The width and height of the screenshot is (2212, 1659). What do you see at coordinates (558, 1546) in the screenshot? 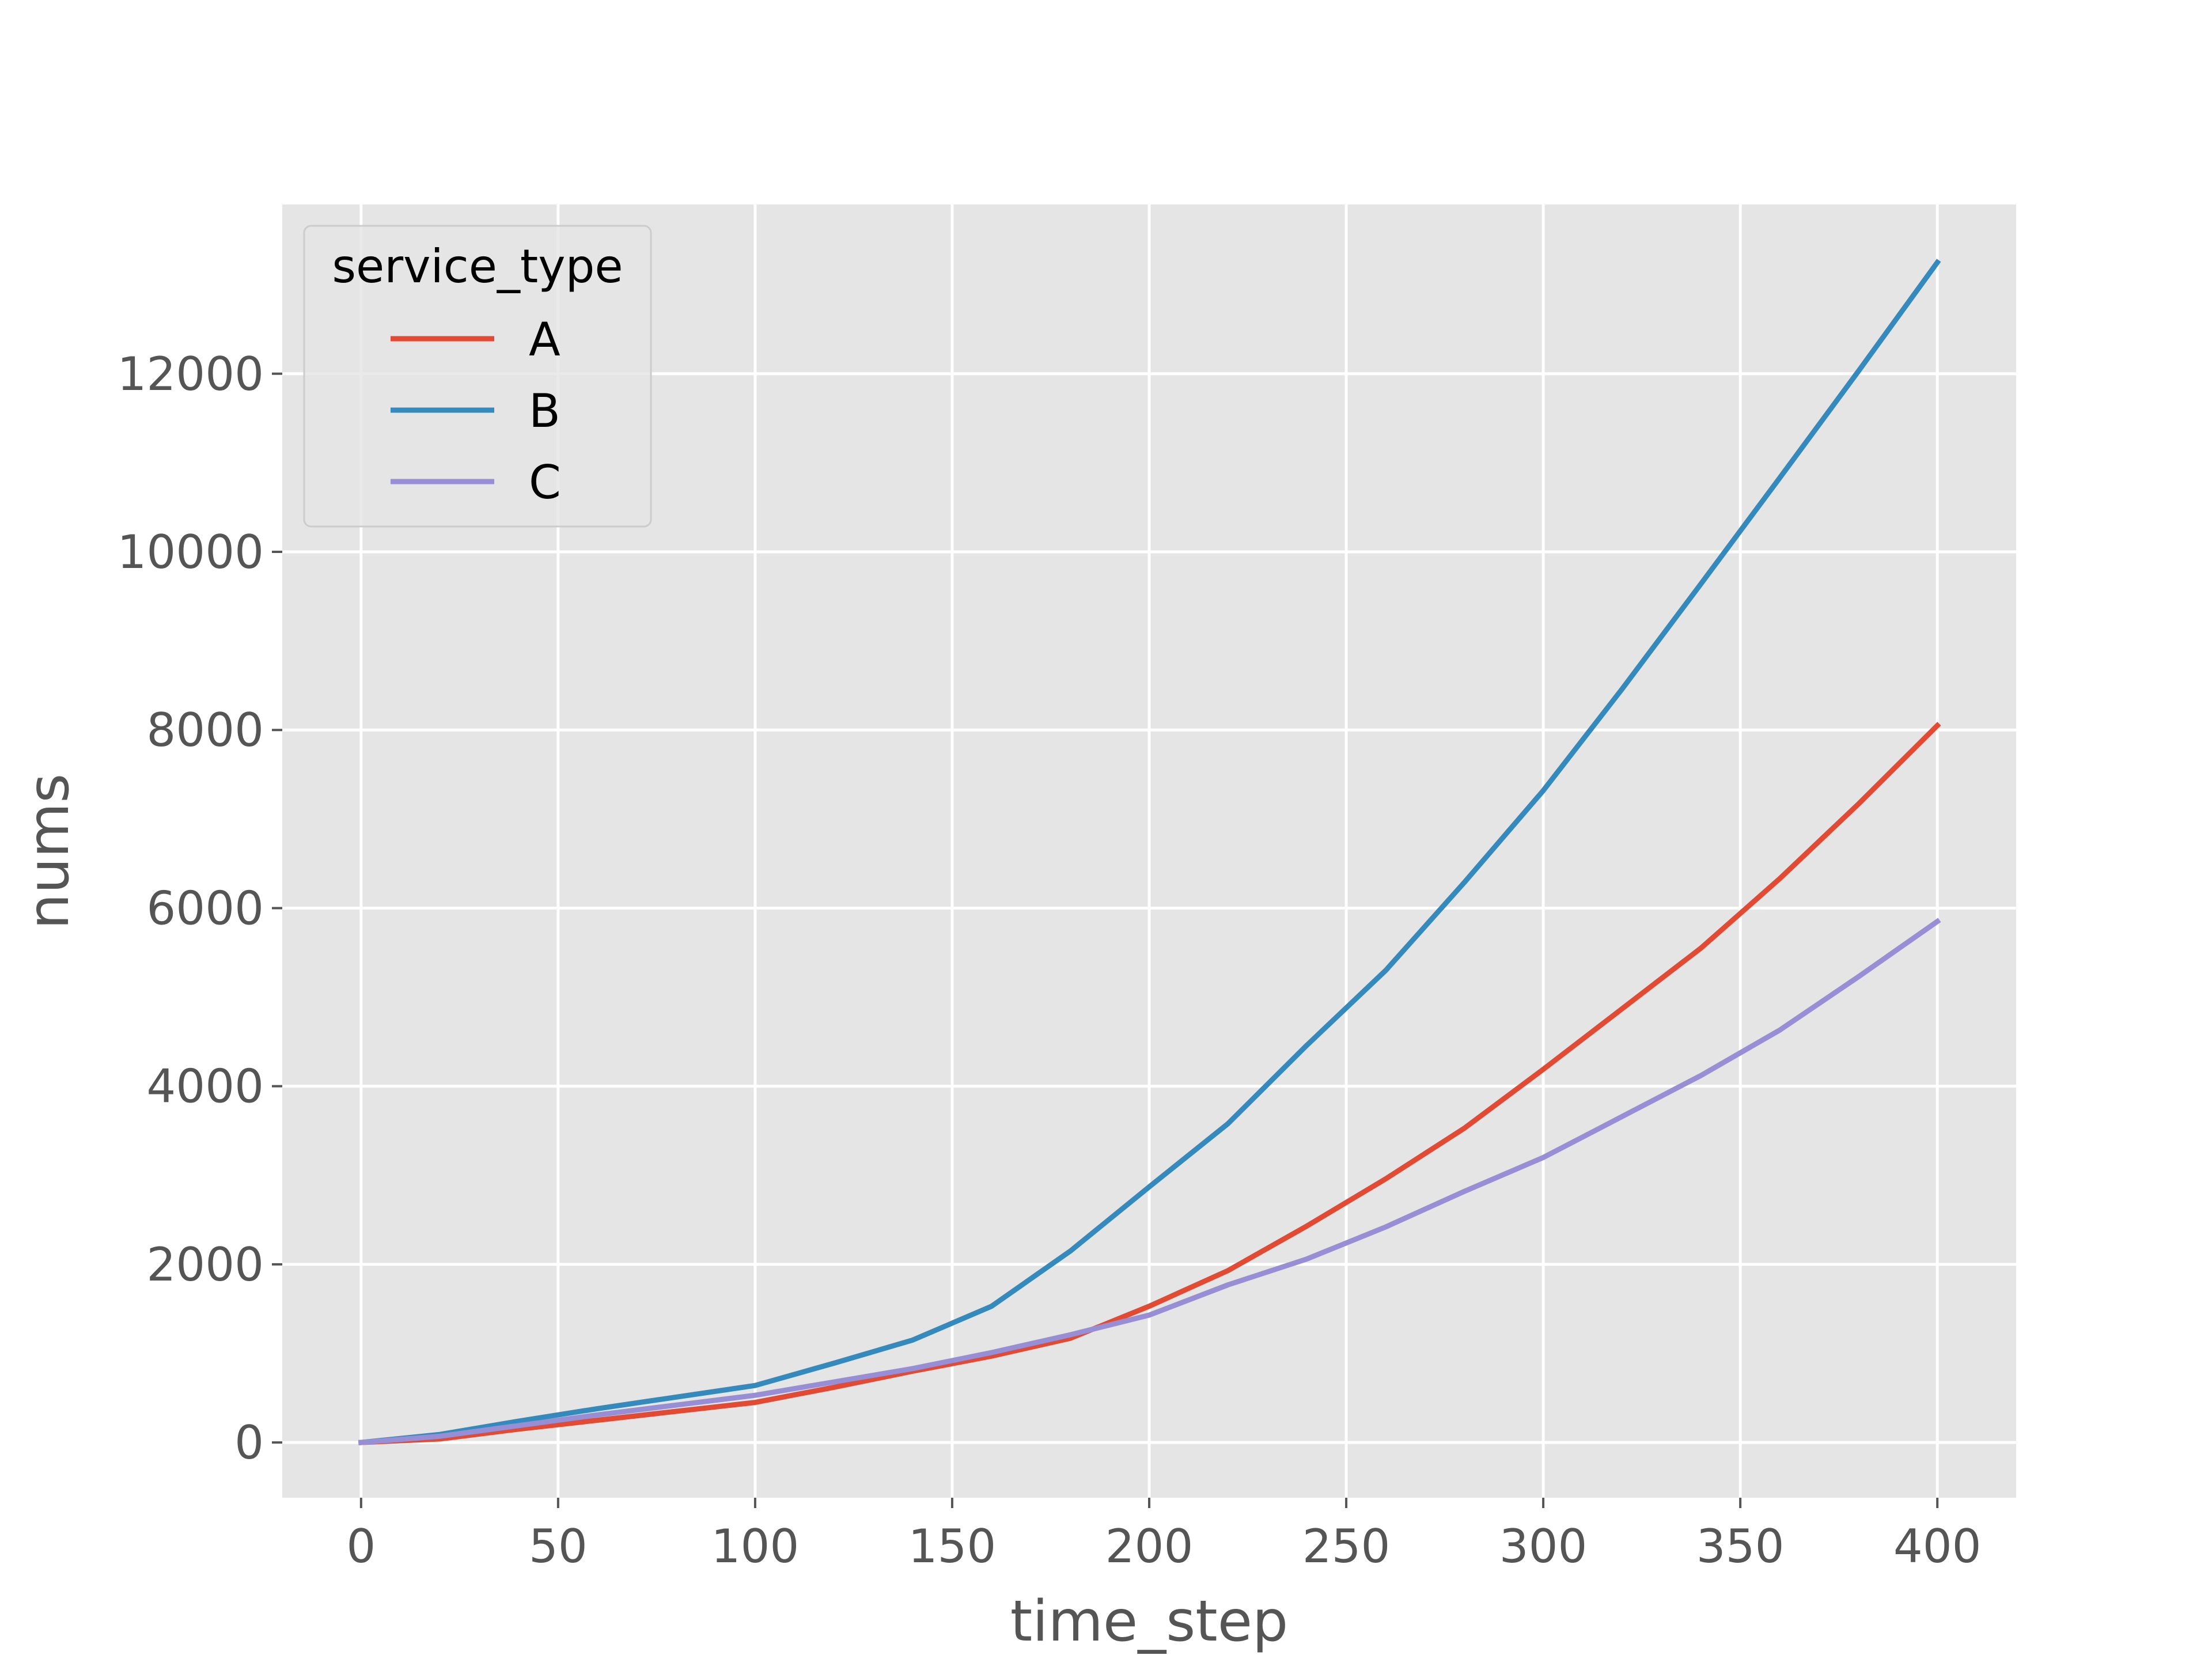
I see `x-tick-label: 50` at bounding box center [558, 1546].